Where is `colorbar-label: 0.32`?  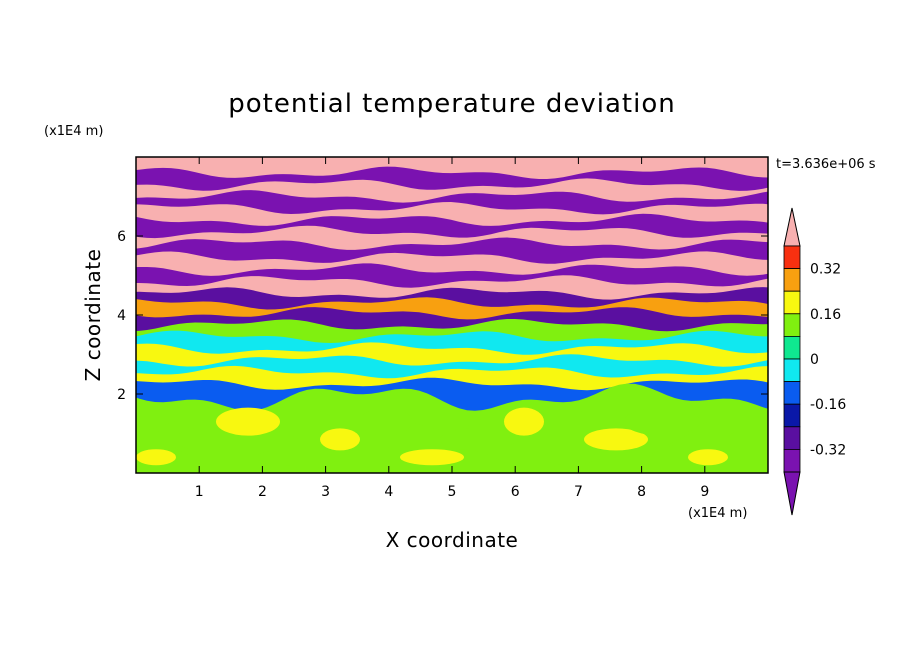 colorbar-label: 0.32 is located at coordinates (825, 270).